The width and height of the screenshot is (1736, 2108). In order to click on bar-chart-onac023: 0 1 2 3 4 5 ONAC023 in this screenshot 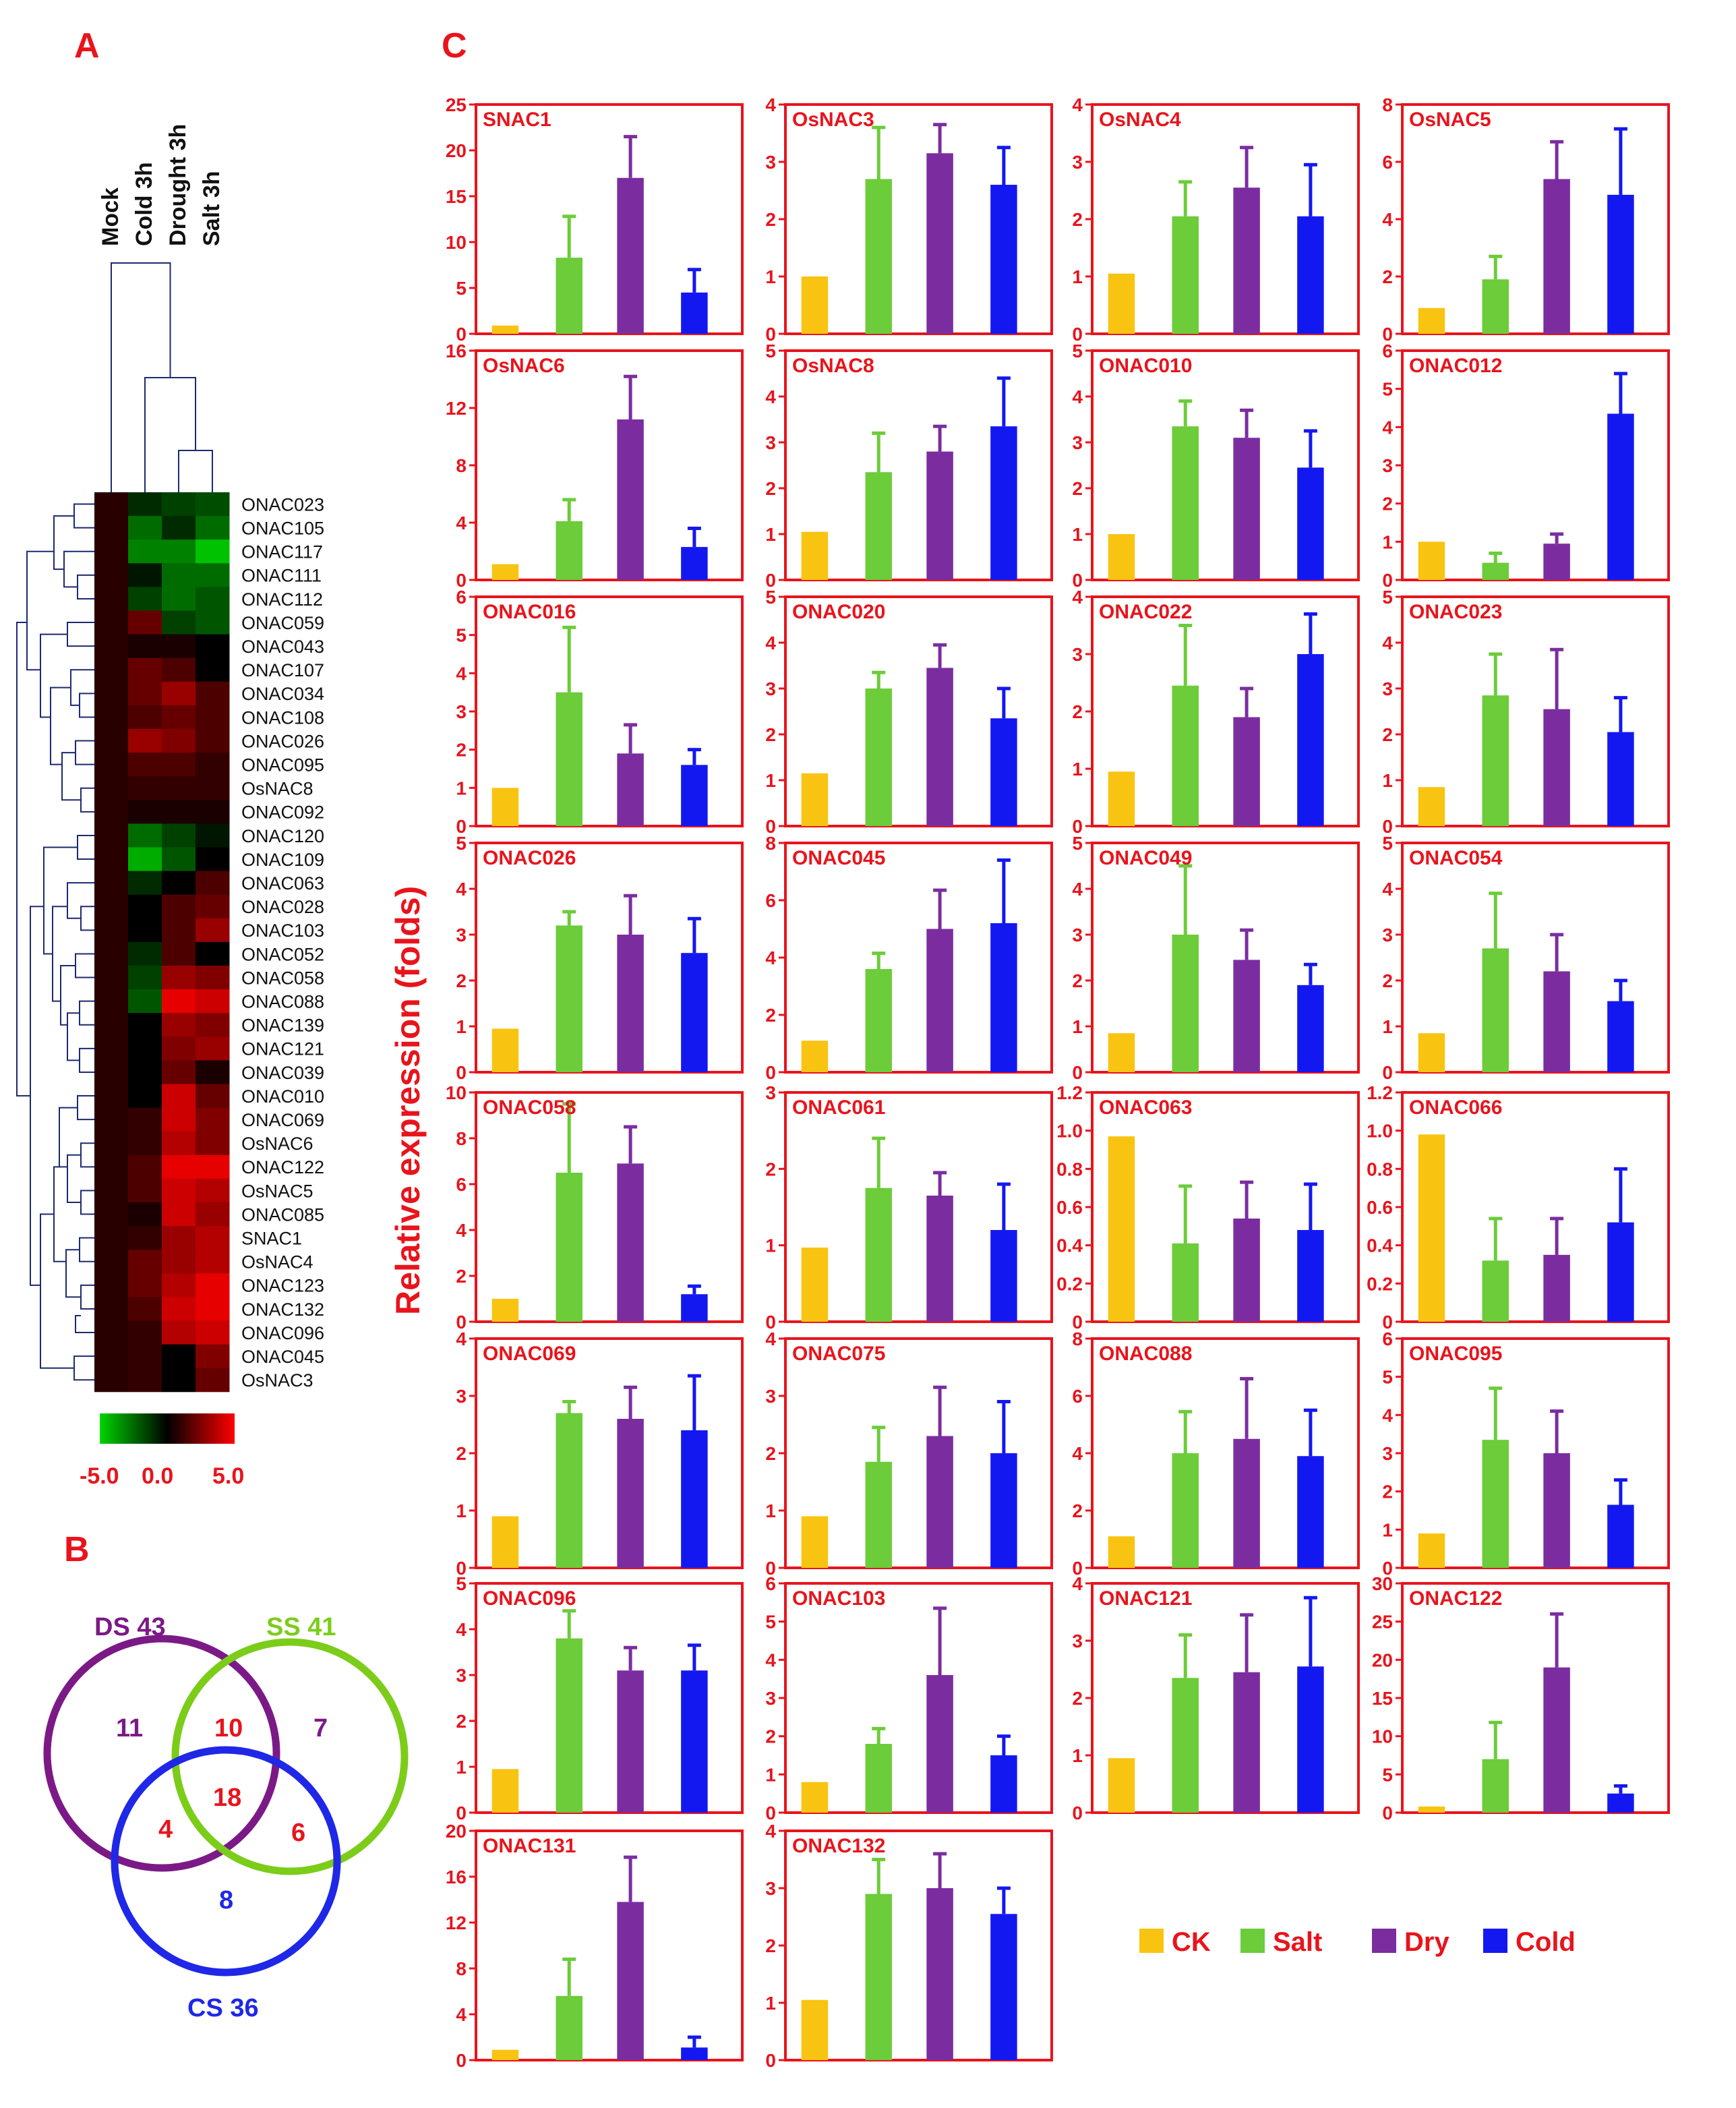, I will do `click(1526, 712)`.